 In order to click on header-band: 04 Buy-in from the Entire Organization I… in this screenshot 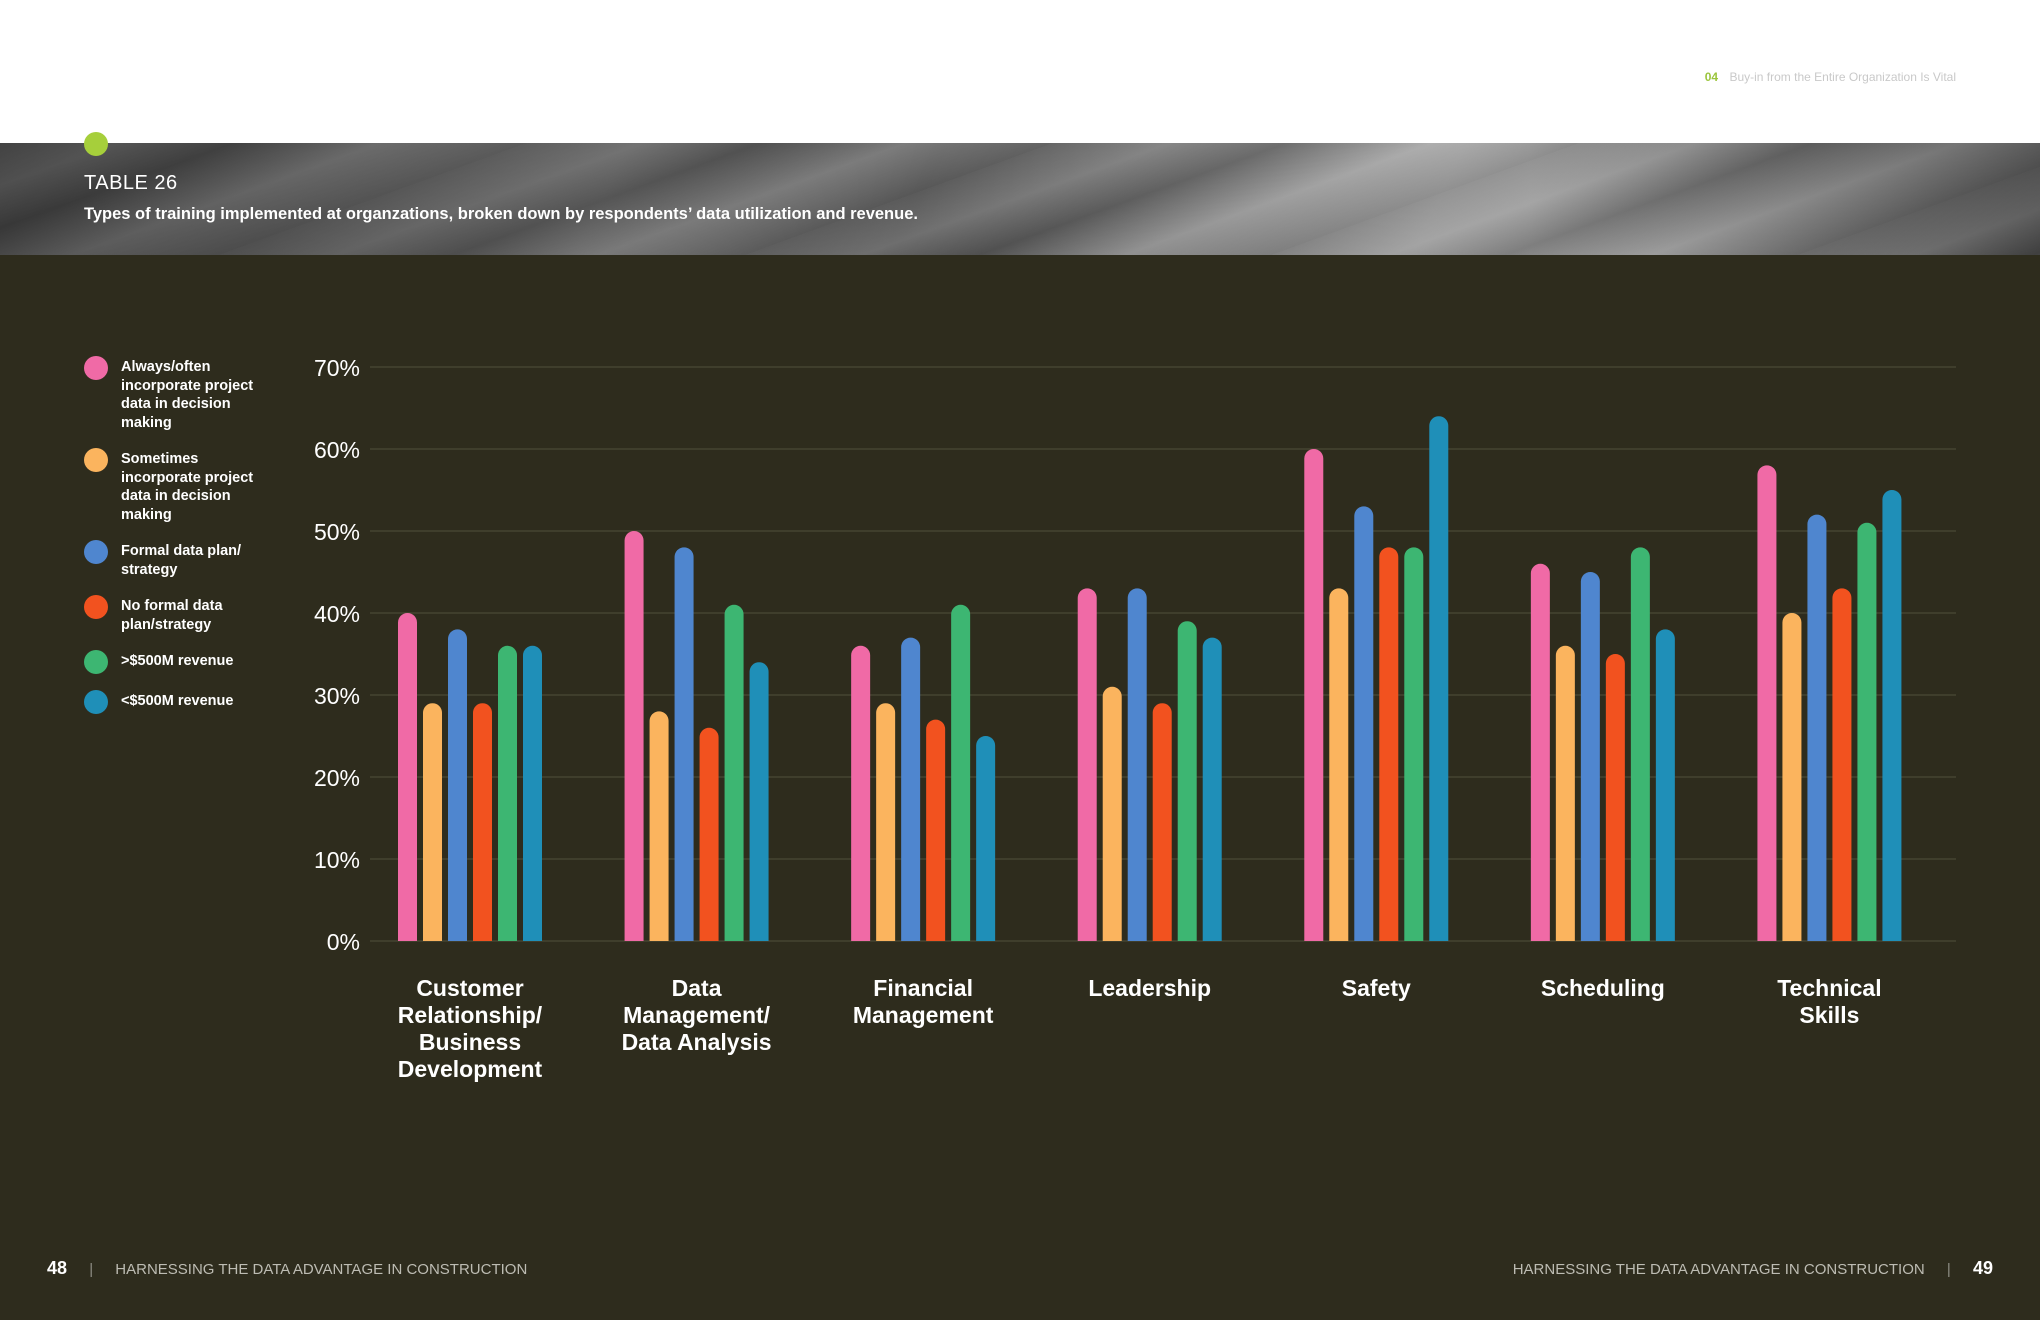, I will do `click(1020, 71)`.